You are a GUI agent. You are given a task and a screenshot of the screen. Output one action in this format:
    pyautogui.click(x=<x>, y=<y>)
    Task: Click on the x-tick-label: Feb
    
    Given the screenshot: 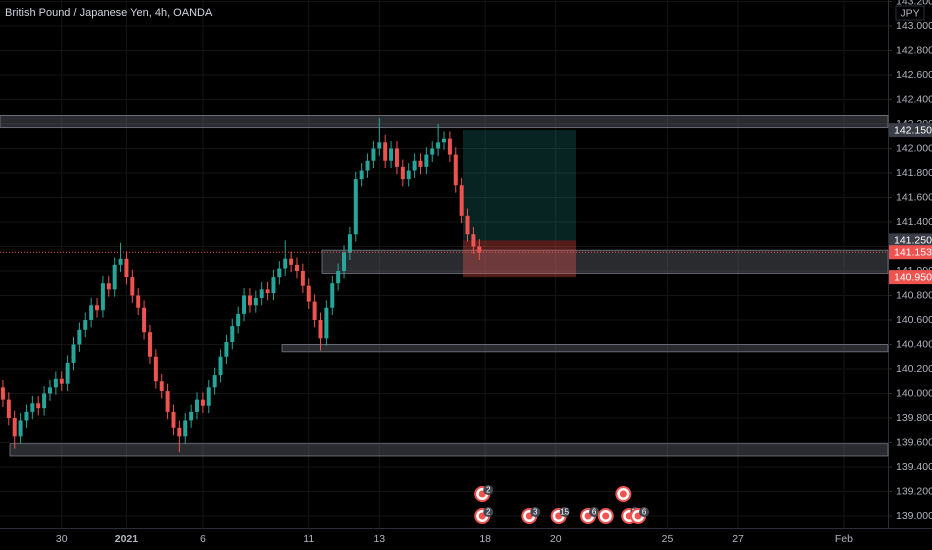 What is the action you would take?
    pyautogui.click(x=844, y=539)
    